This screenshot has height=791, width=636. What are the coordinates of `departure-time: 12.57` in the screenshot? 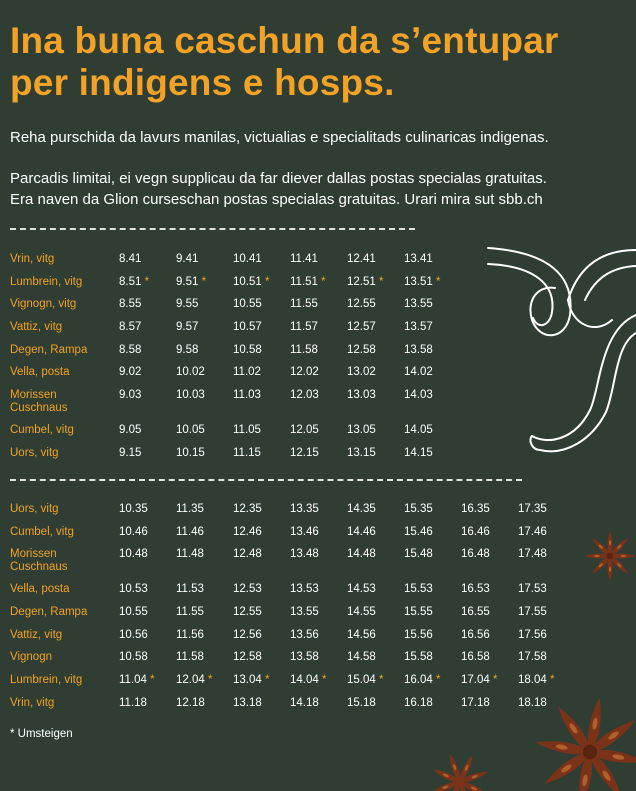 It's located at (375, 332).